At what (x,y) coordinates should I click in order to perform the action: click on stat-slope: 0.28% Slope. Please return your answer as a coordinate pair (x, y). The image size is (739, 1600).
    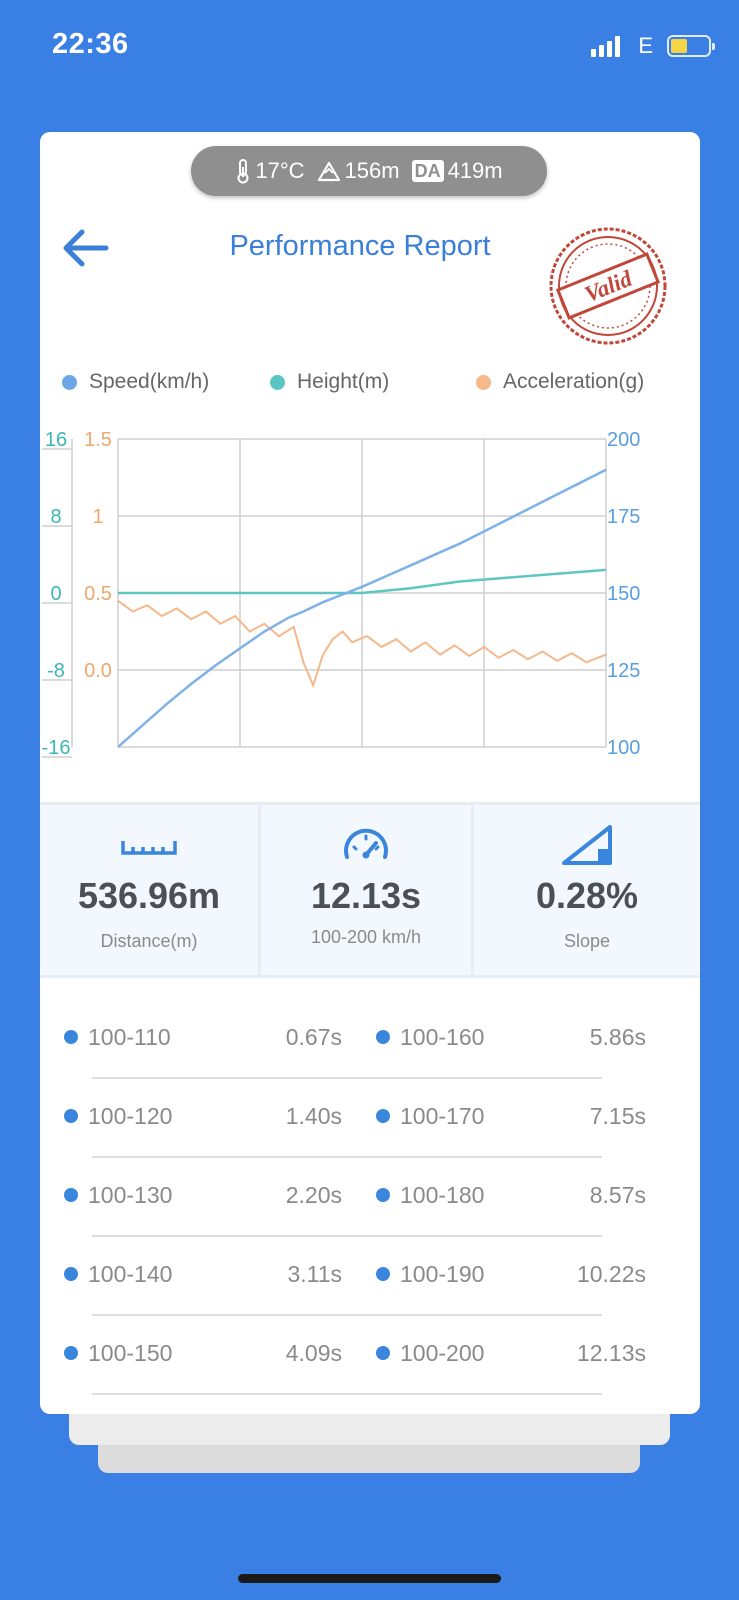
    Looking at the image, I should click on (585, 890).